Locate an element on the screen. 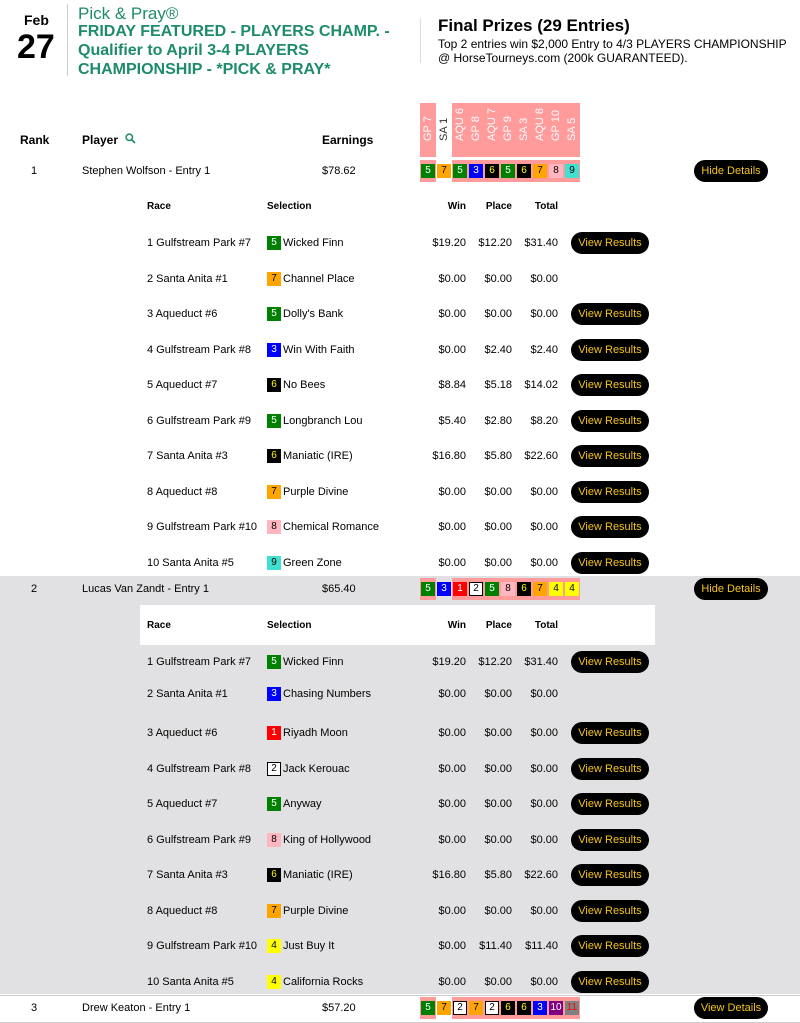 This screenshot has height=1023, width=800. detail-place: $12.20 is located at coordinates (495, 243).